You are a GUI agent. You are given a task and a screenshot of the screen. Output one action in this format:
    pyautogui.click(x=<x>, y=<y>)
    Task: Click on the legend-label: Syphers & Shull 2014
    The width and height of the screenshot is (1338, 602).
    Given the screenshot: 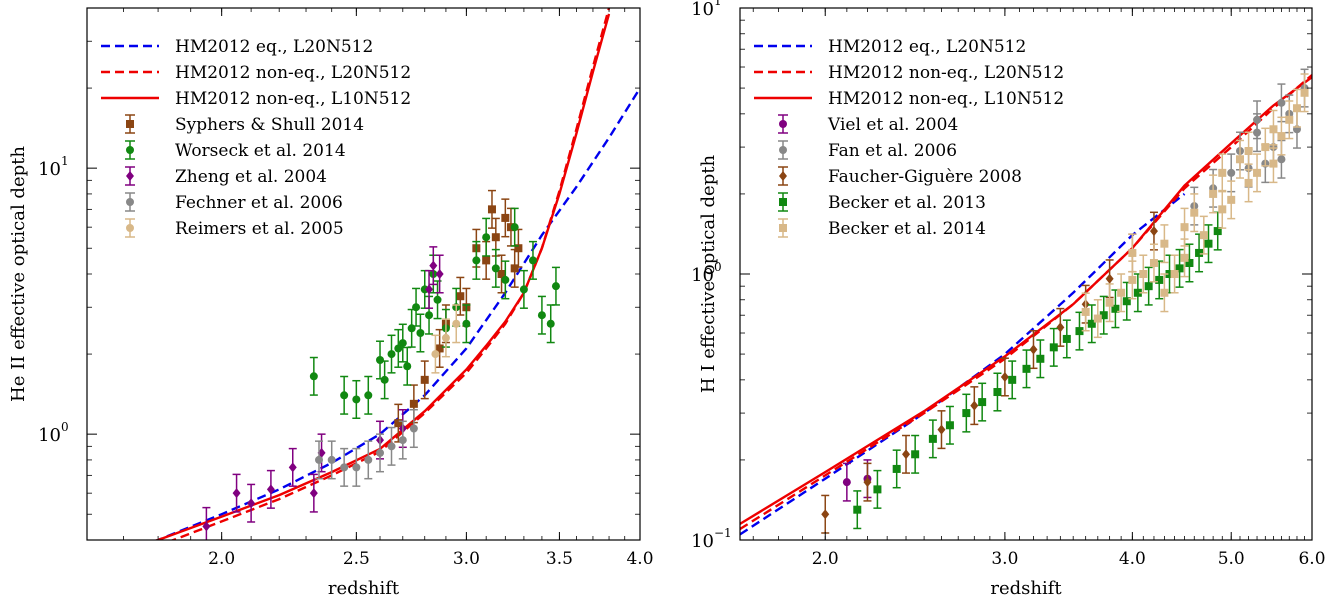 What is the action you would take?
    pyautogui.click(x=269, y=125)
    